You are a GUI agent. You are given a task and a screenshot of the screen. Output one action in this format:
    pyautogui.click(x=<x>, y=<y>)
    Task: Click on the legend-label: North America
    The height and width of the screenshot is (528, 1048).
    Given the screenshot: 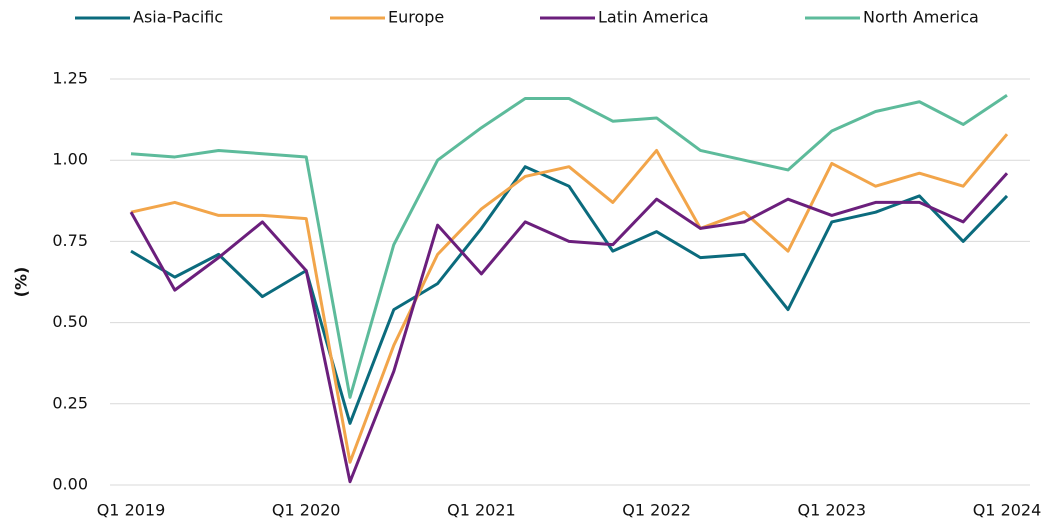 What is the action you would take?
    pyautogui.click(x=921, y=17)
    